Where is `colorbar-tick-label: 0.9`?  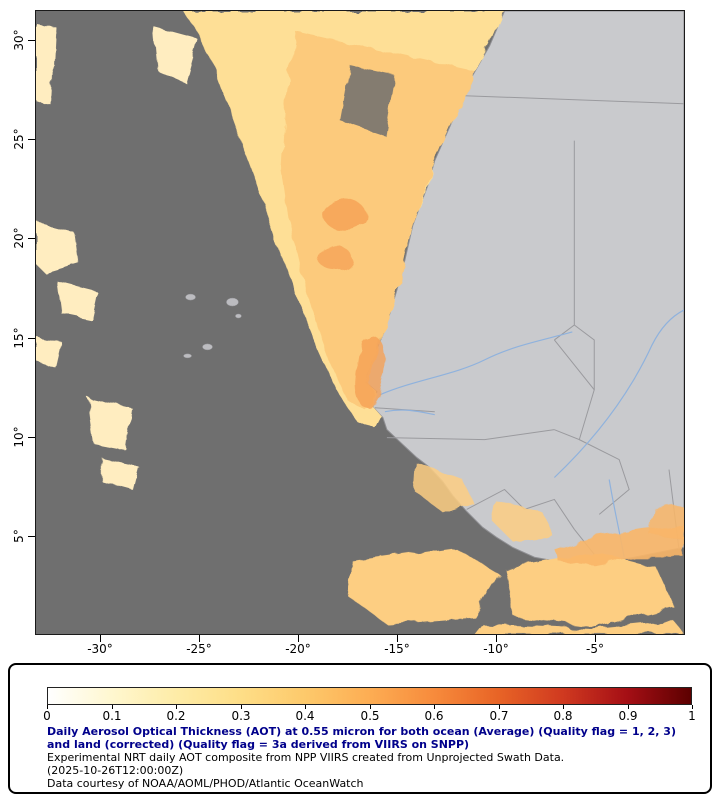 colorbar-tick-label: 0.9 is located at coordinates (628, 716).